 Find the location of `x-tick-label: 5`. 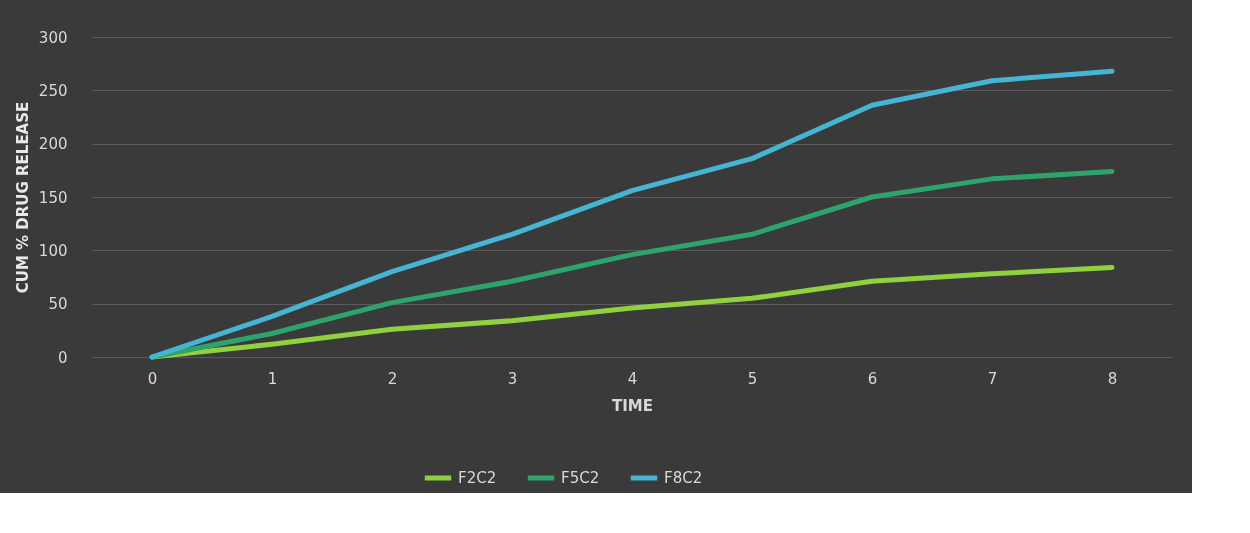

x-tick-label: 5 is located at coordinates (752, 378).